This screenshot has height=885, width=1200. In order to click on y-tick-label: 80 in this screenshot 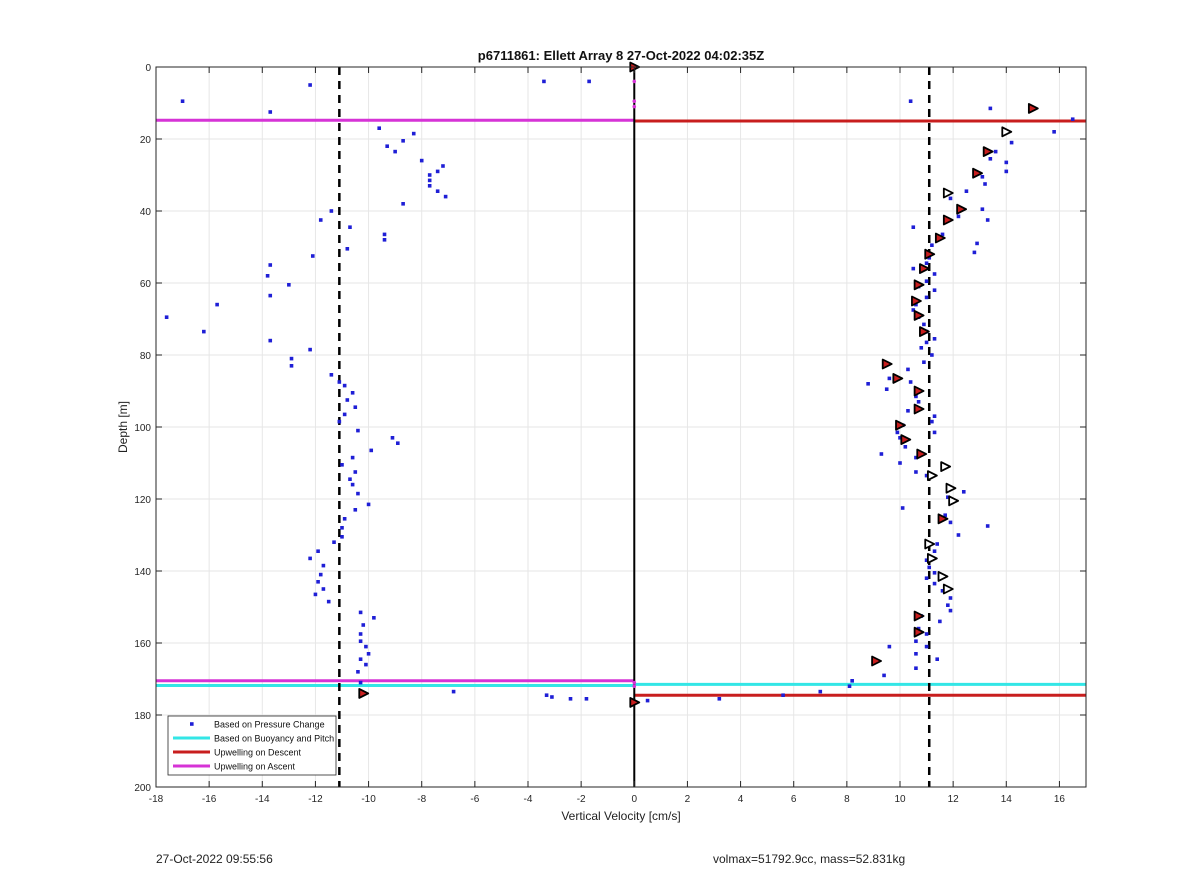, I will do `click(146, 356)`.